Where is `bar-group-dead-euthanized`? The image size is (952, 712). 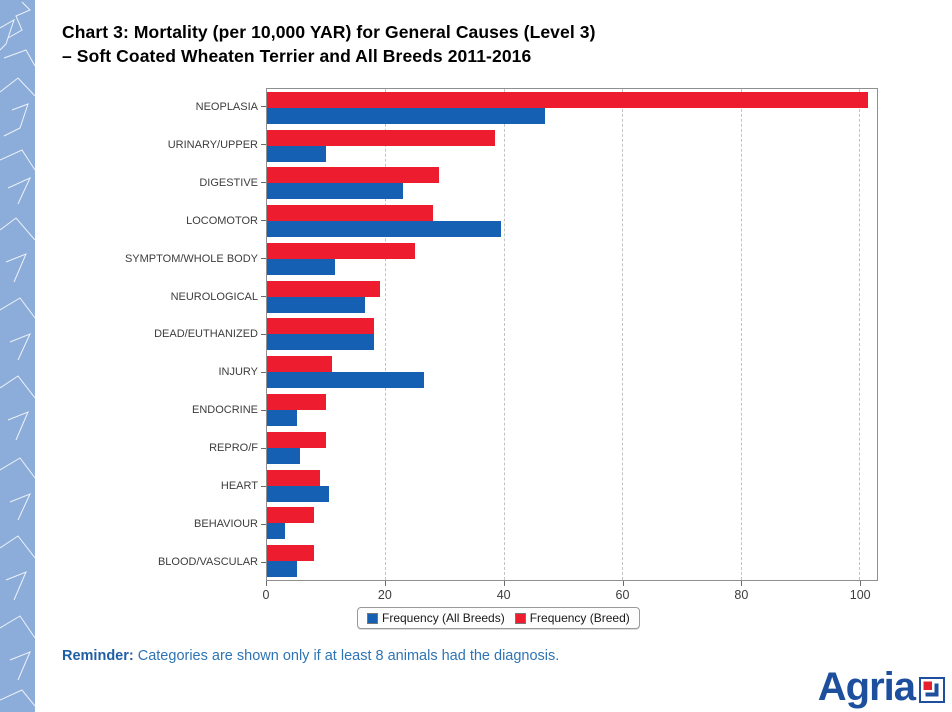 bar-group-dead-euthanized is located at coordinates (572, 335).